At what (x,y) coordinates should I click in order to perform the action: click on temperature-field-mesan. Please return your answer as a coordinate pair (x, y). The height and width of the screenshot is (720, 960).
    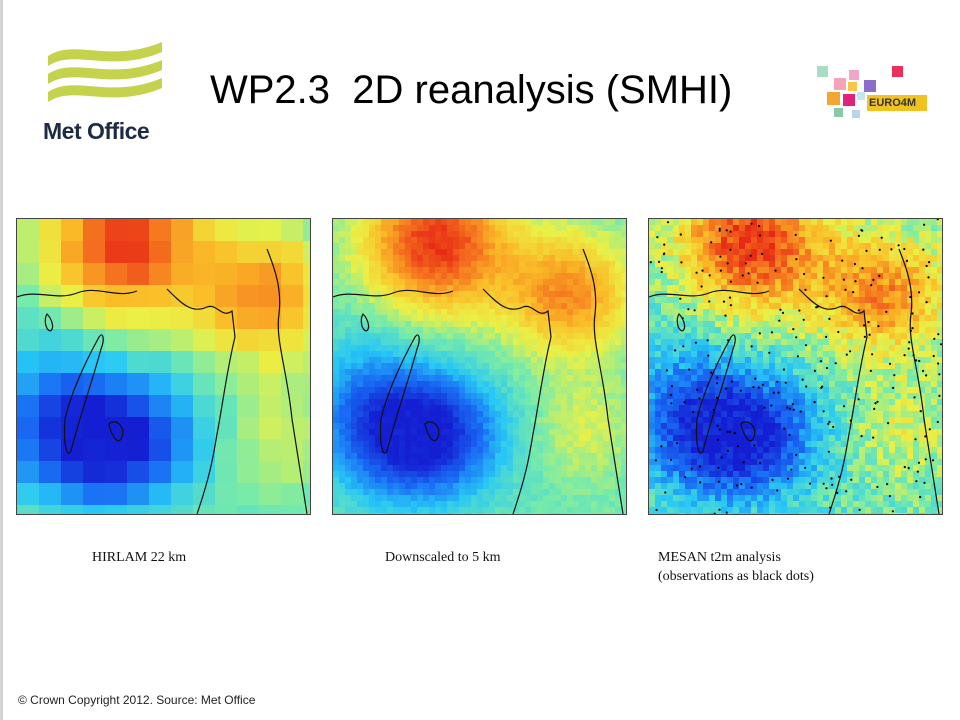
    Looking at the image, I should click on (795, 366).